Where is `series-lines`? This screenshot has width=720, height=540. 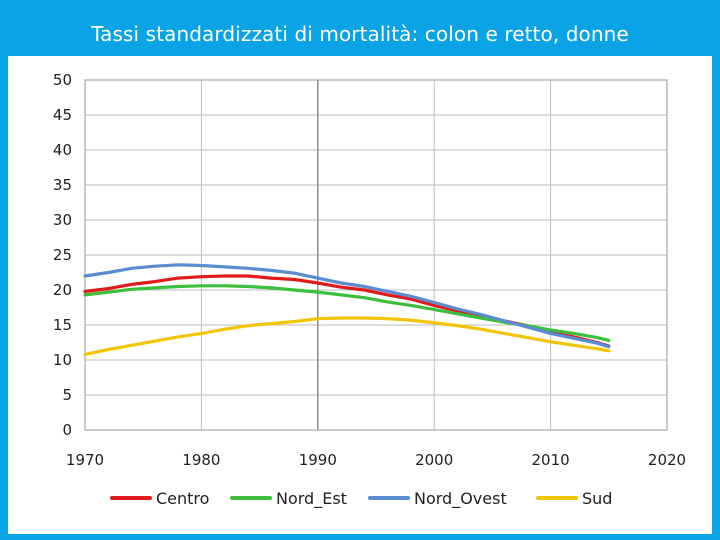
series-lines is located at coordinates (347, 309).